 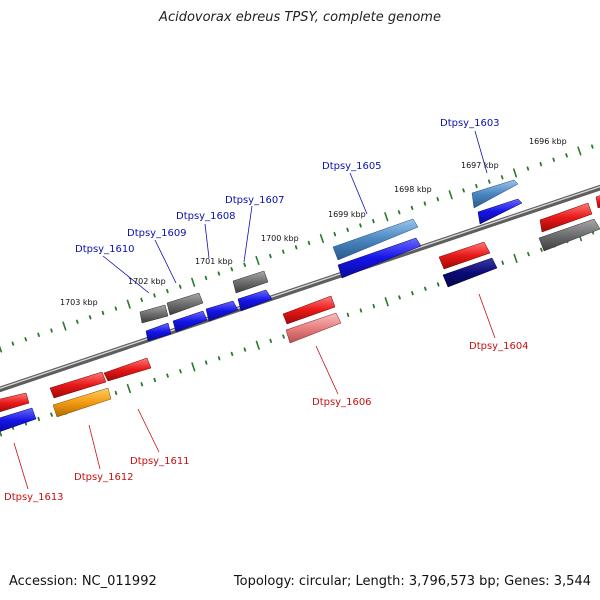 What do you see at coordinates (34, 497) in the screenshot?
I see `gene-label-dtpsy-1613: Dtpsy_1613` at bounding box center [34, 497].